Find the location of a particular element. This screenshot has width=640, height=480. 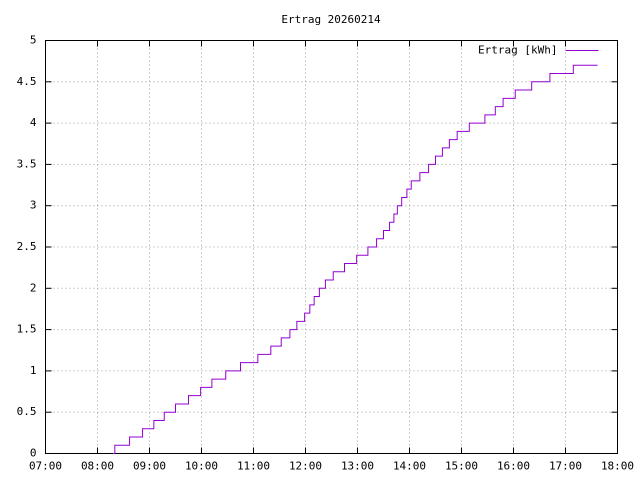

legend-label: Ertrag [kWh] is located at coordinates (517, 50).